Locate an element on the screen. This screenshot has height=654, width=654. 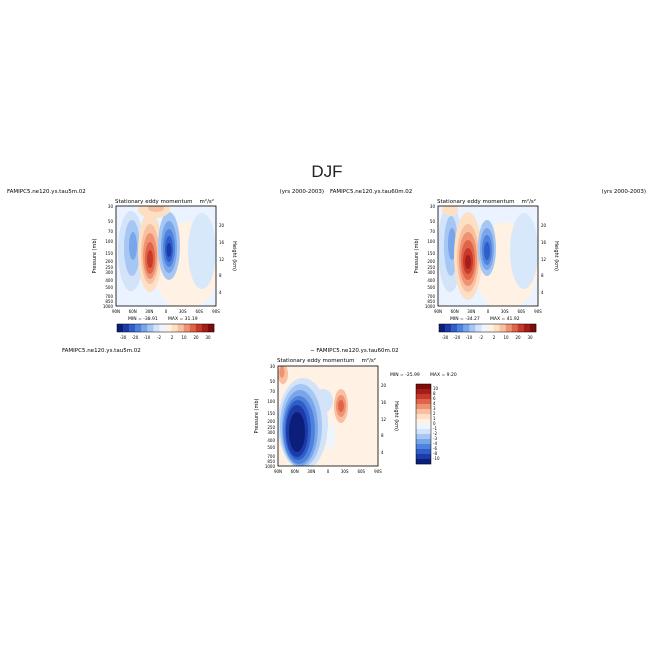
colorbar-label: 4 is located at coordinates (434, 403).